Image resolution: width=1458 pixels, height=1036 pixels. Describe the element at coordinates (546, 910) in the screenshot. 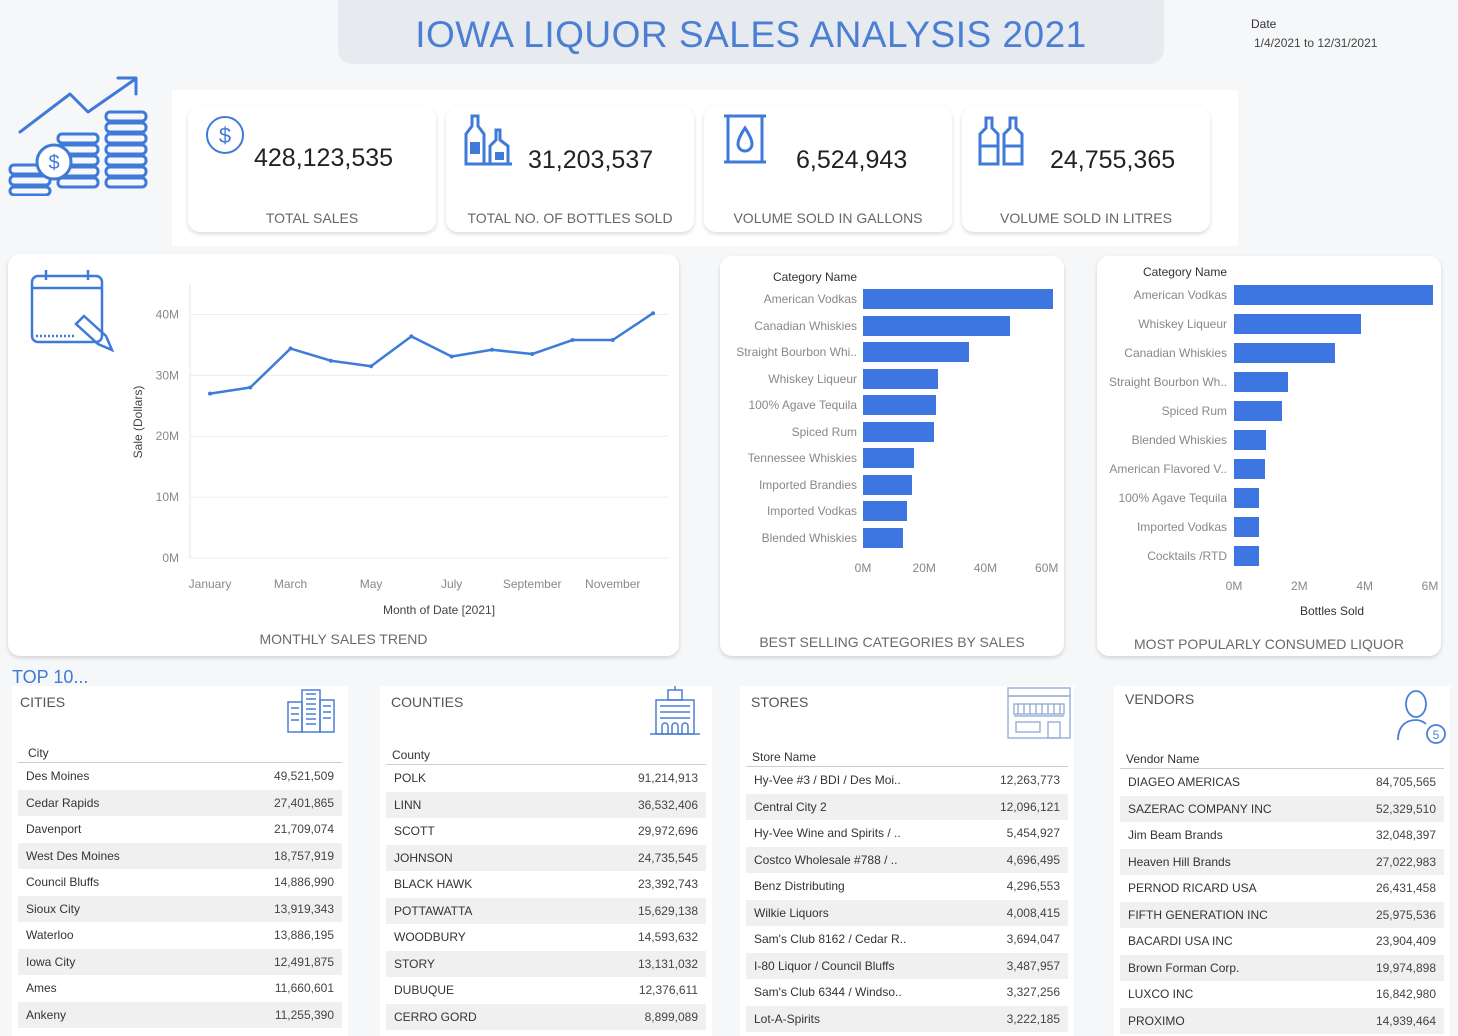

I see `table-row: POTTAWATTA 15,629,138` at that location.